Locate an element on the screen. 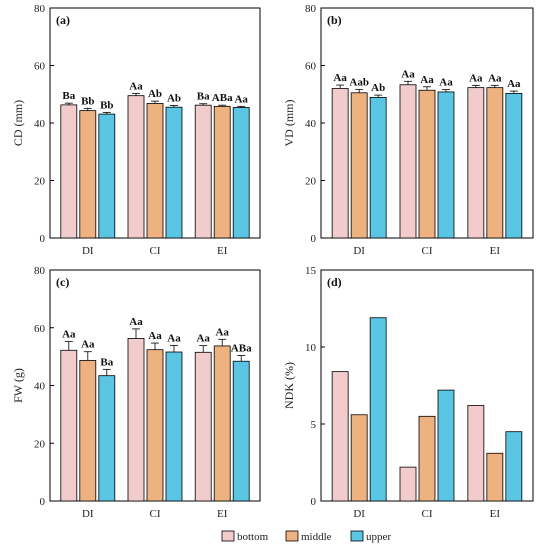 The height and width of the screenshot is (549, 550). significance-label: Bb is located at coordinates (106, 105).